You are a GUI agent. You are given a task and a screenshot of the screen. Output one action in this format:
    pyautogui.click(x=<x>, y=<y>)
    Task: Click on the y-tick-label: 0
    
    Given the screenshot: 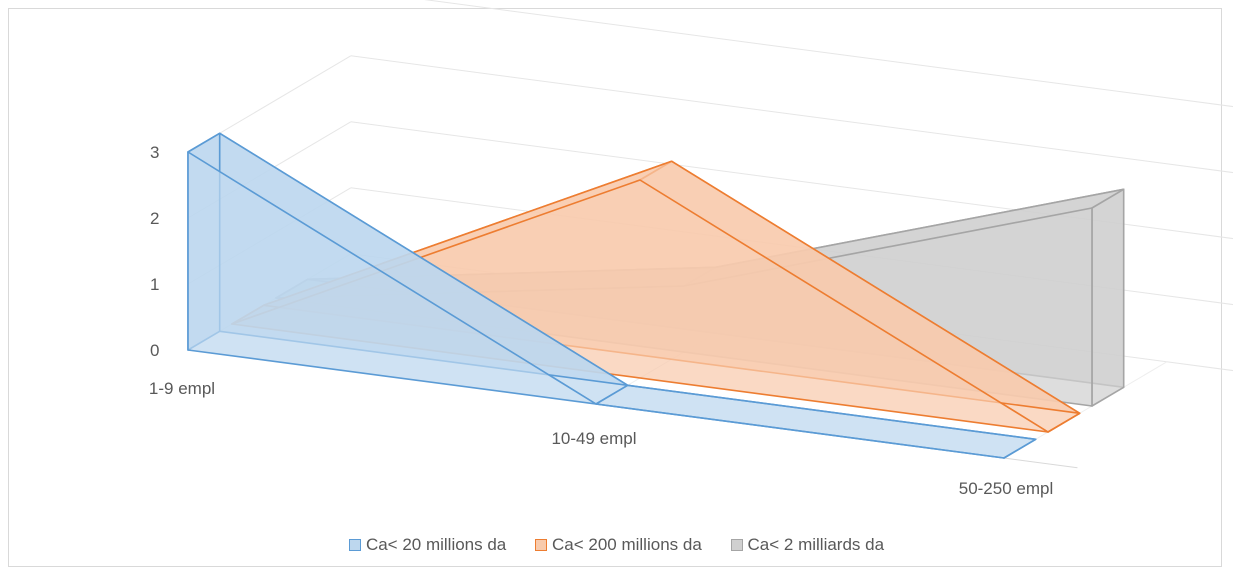 What is the action you would take?
    pyautogui.click(x=154, y=350)
    